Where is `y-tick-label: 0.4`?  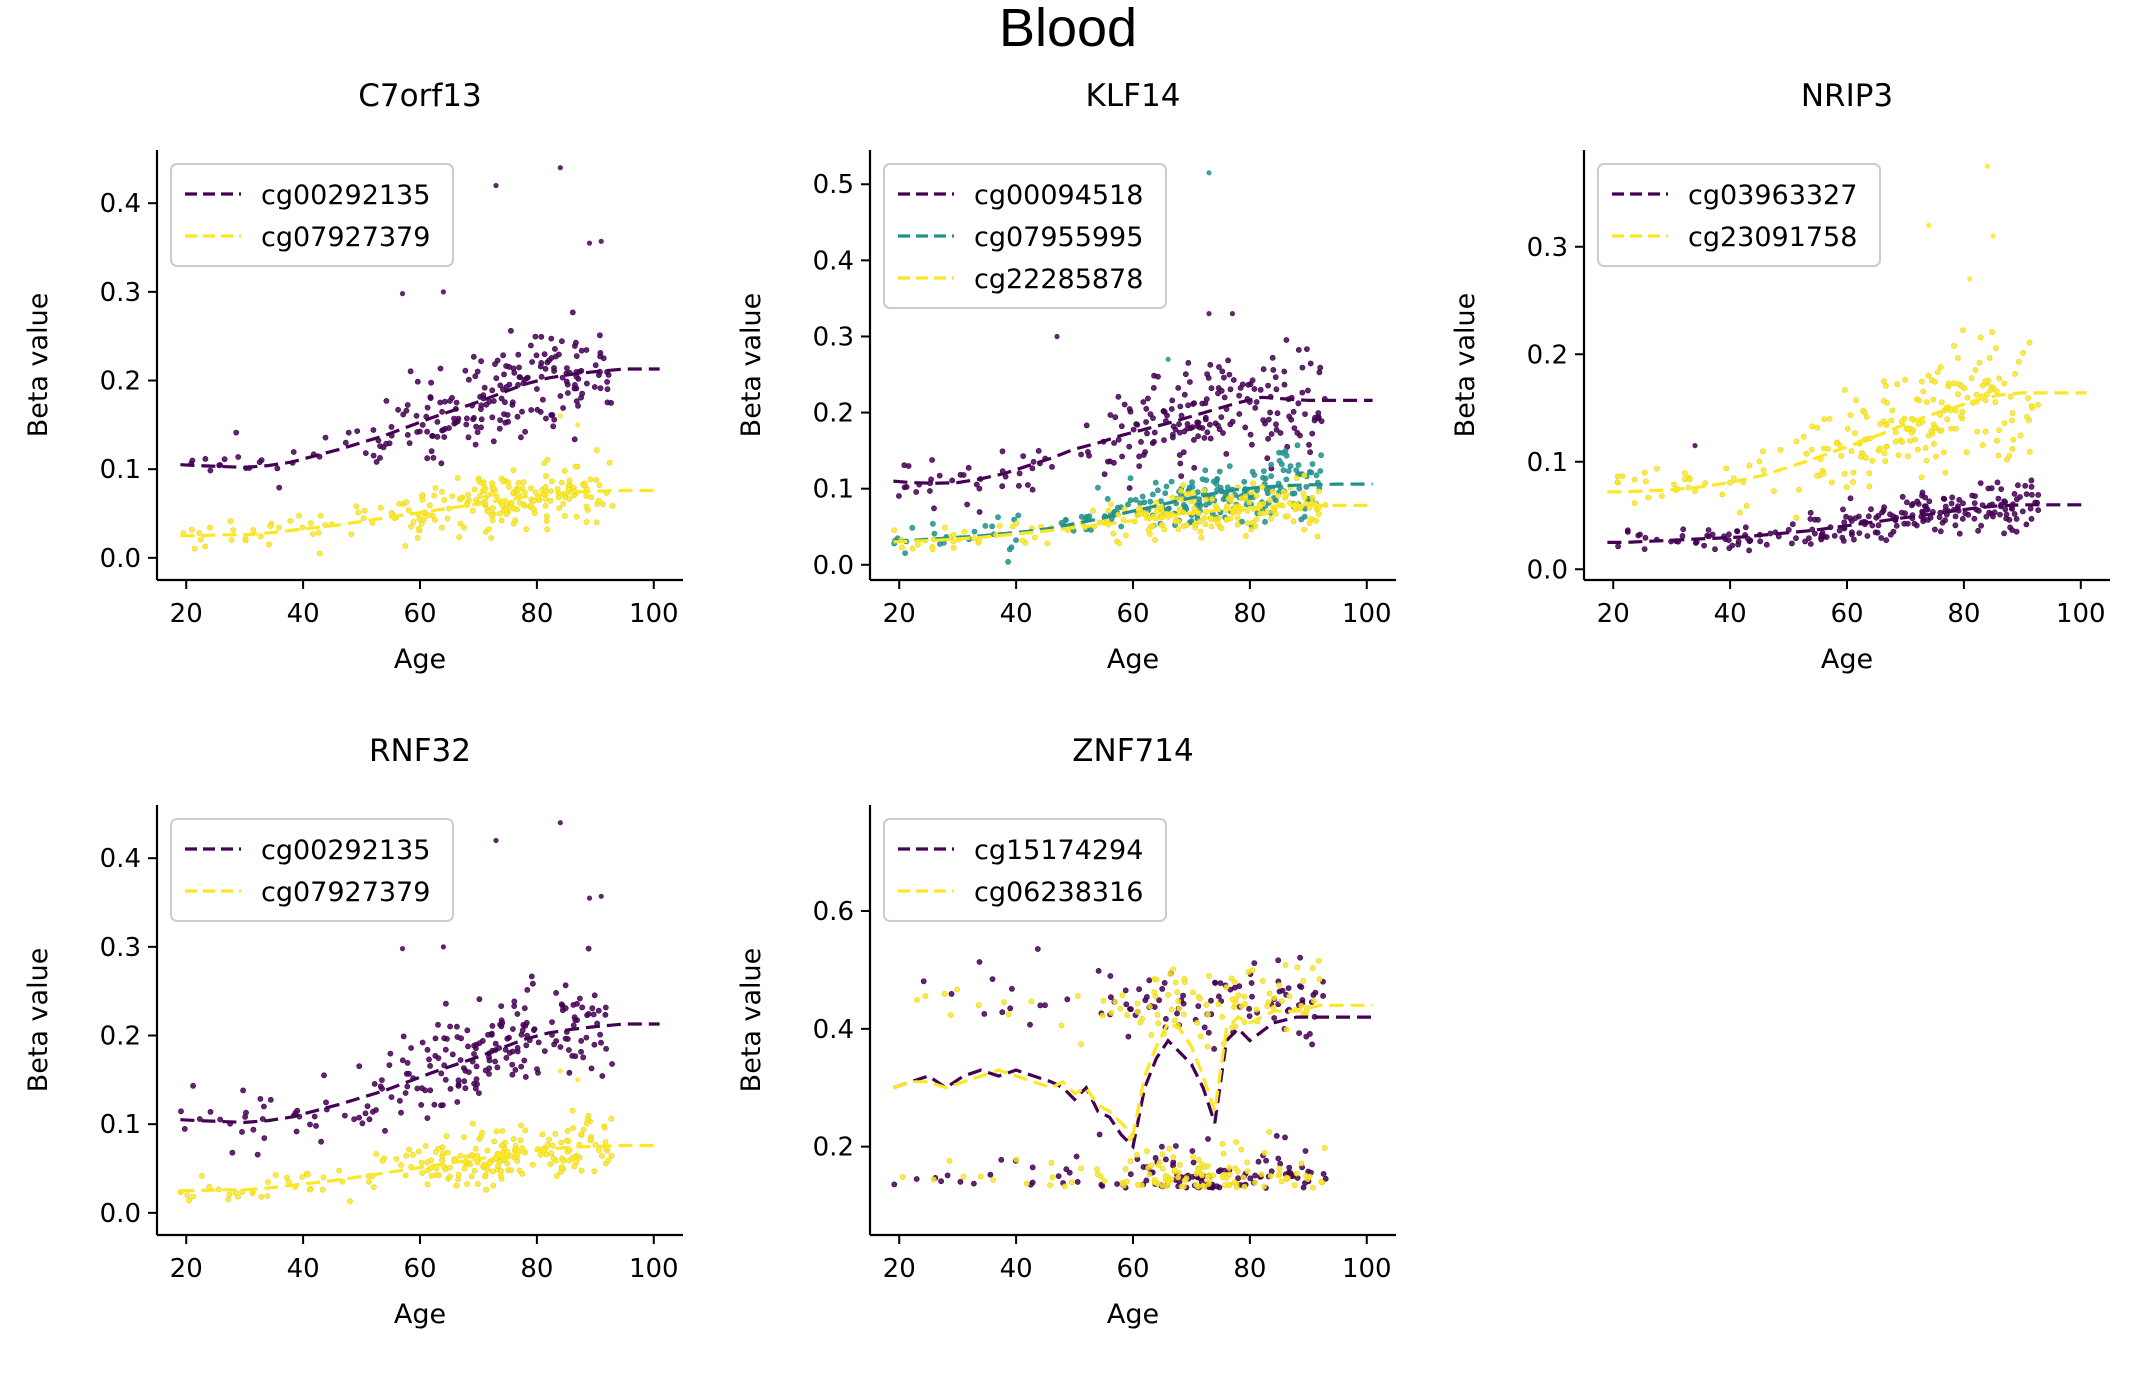
y-tick-label: 0.4 is located at coordinates (833, 1030).